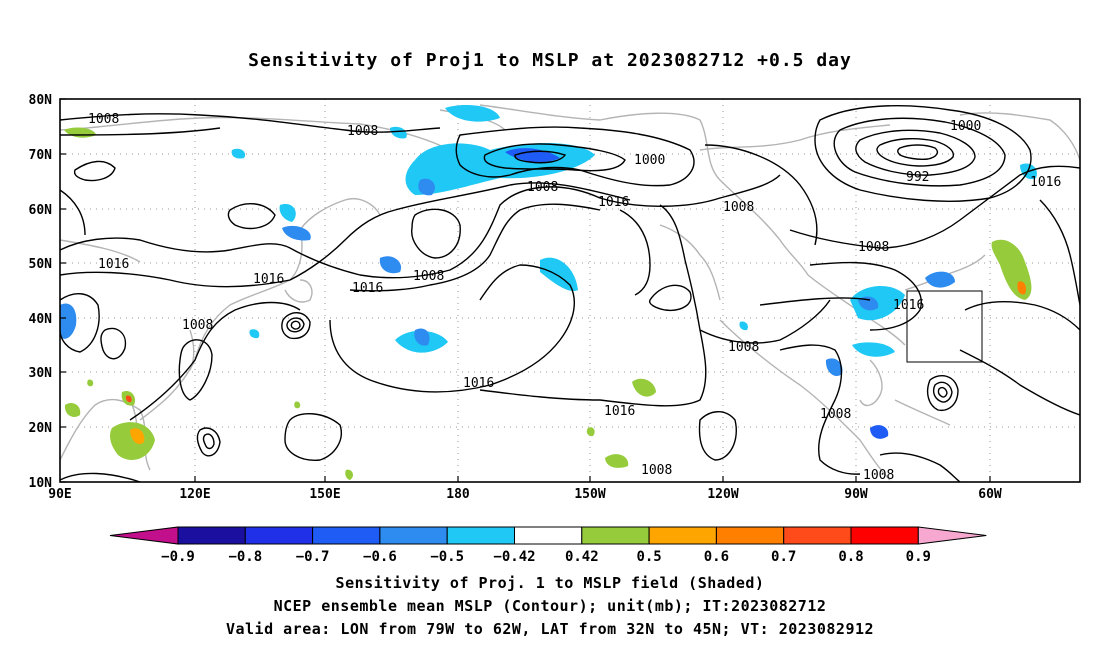  Describe the element at coordinates (144, 535) in the screenshot. I see `colorbar-low-extend` at that location.